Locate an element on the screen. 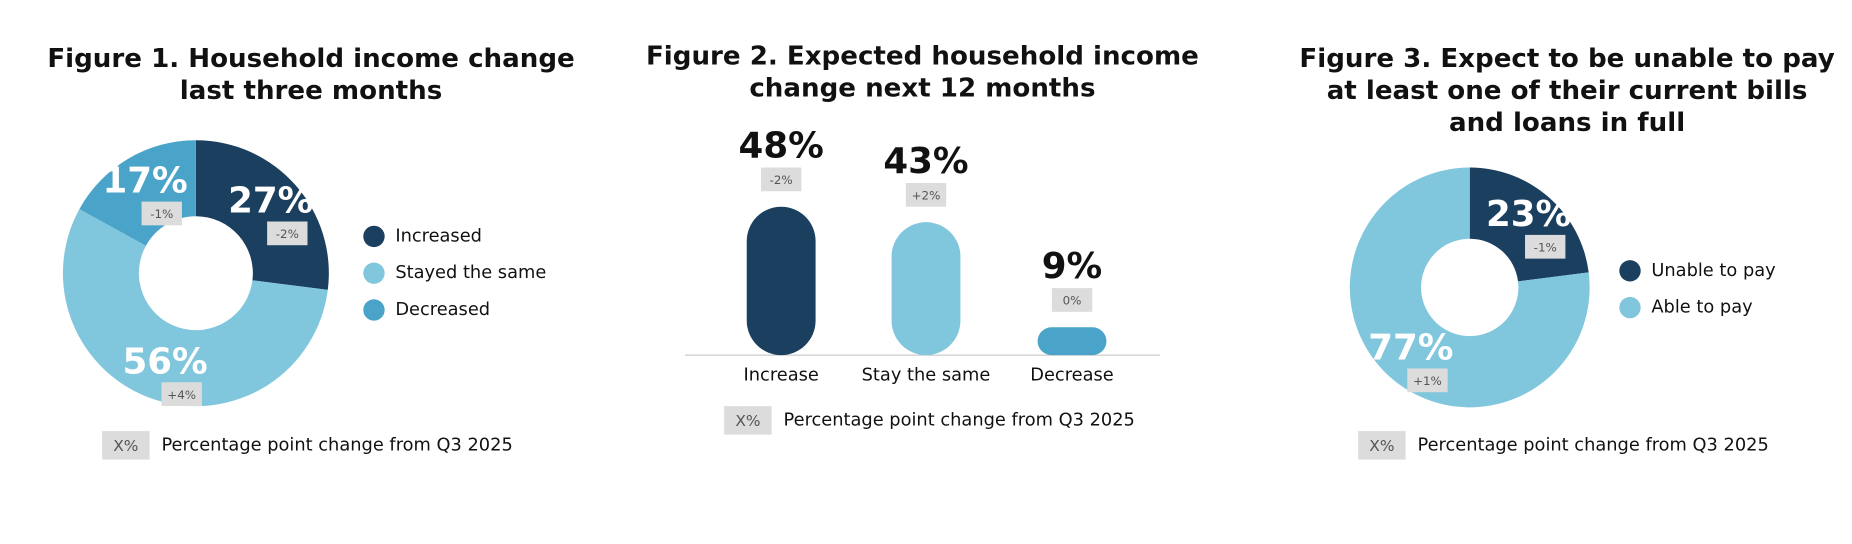 This screenshot has width=1852, height=544. value-label: 27% is located at coordinates (270, 200).